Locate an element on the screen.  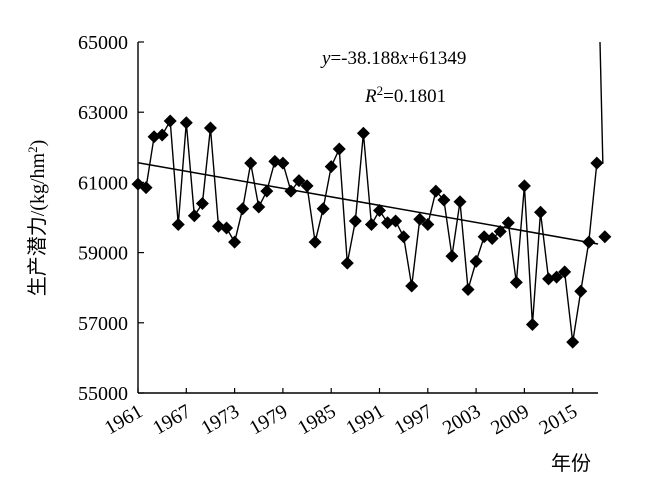
trend-r-squared: R2=0.1801 is located at coordinates (405, 95).